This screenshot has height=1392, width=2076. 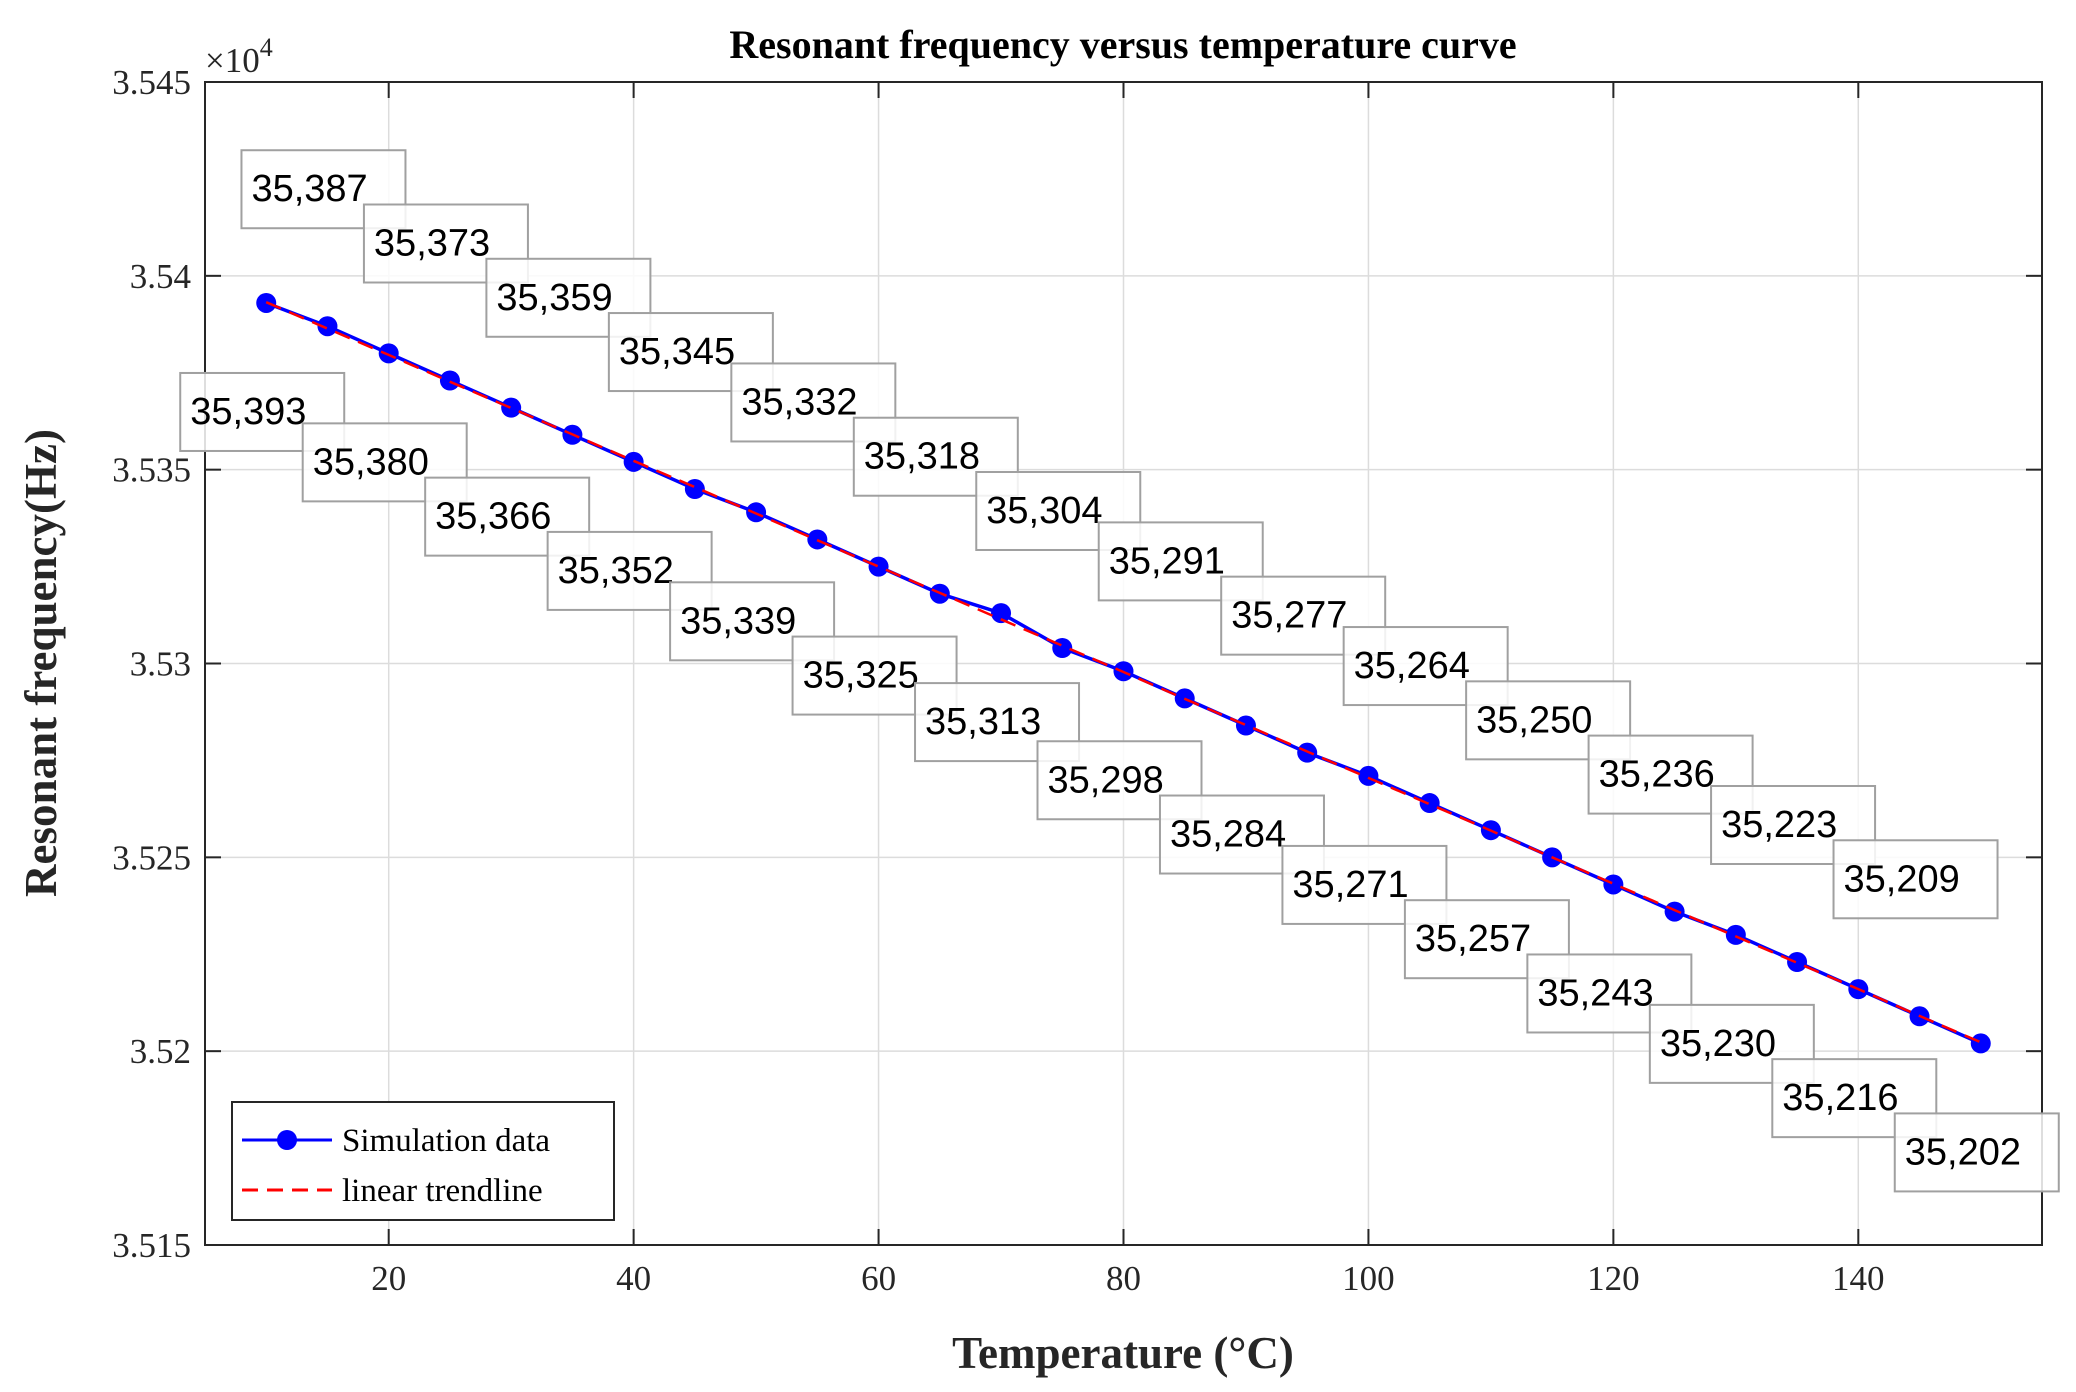 What do you see at coordinates (1350, 885) in the screenshot?
I see `data-label: 35,271` at bounding box center [1350, 885].